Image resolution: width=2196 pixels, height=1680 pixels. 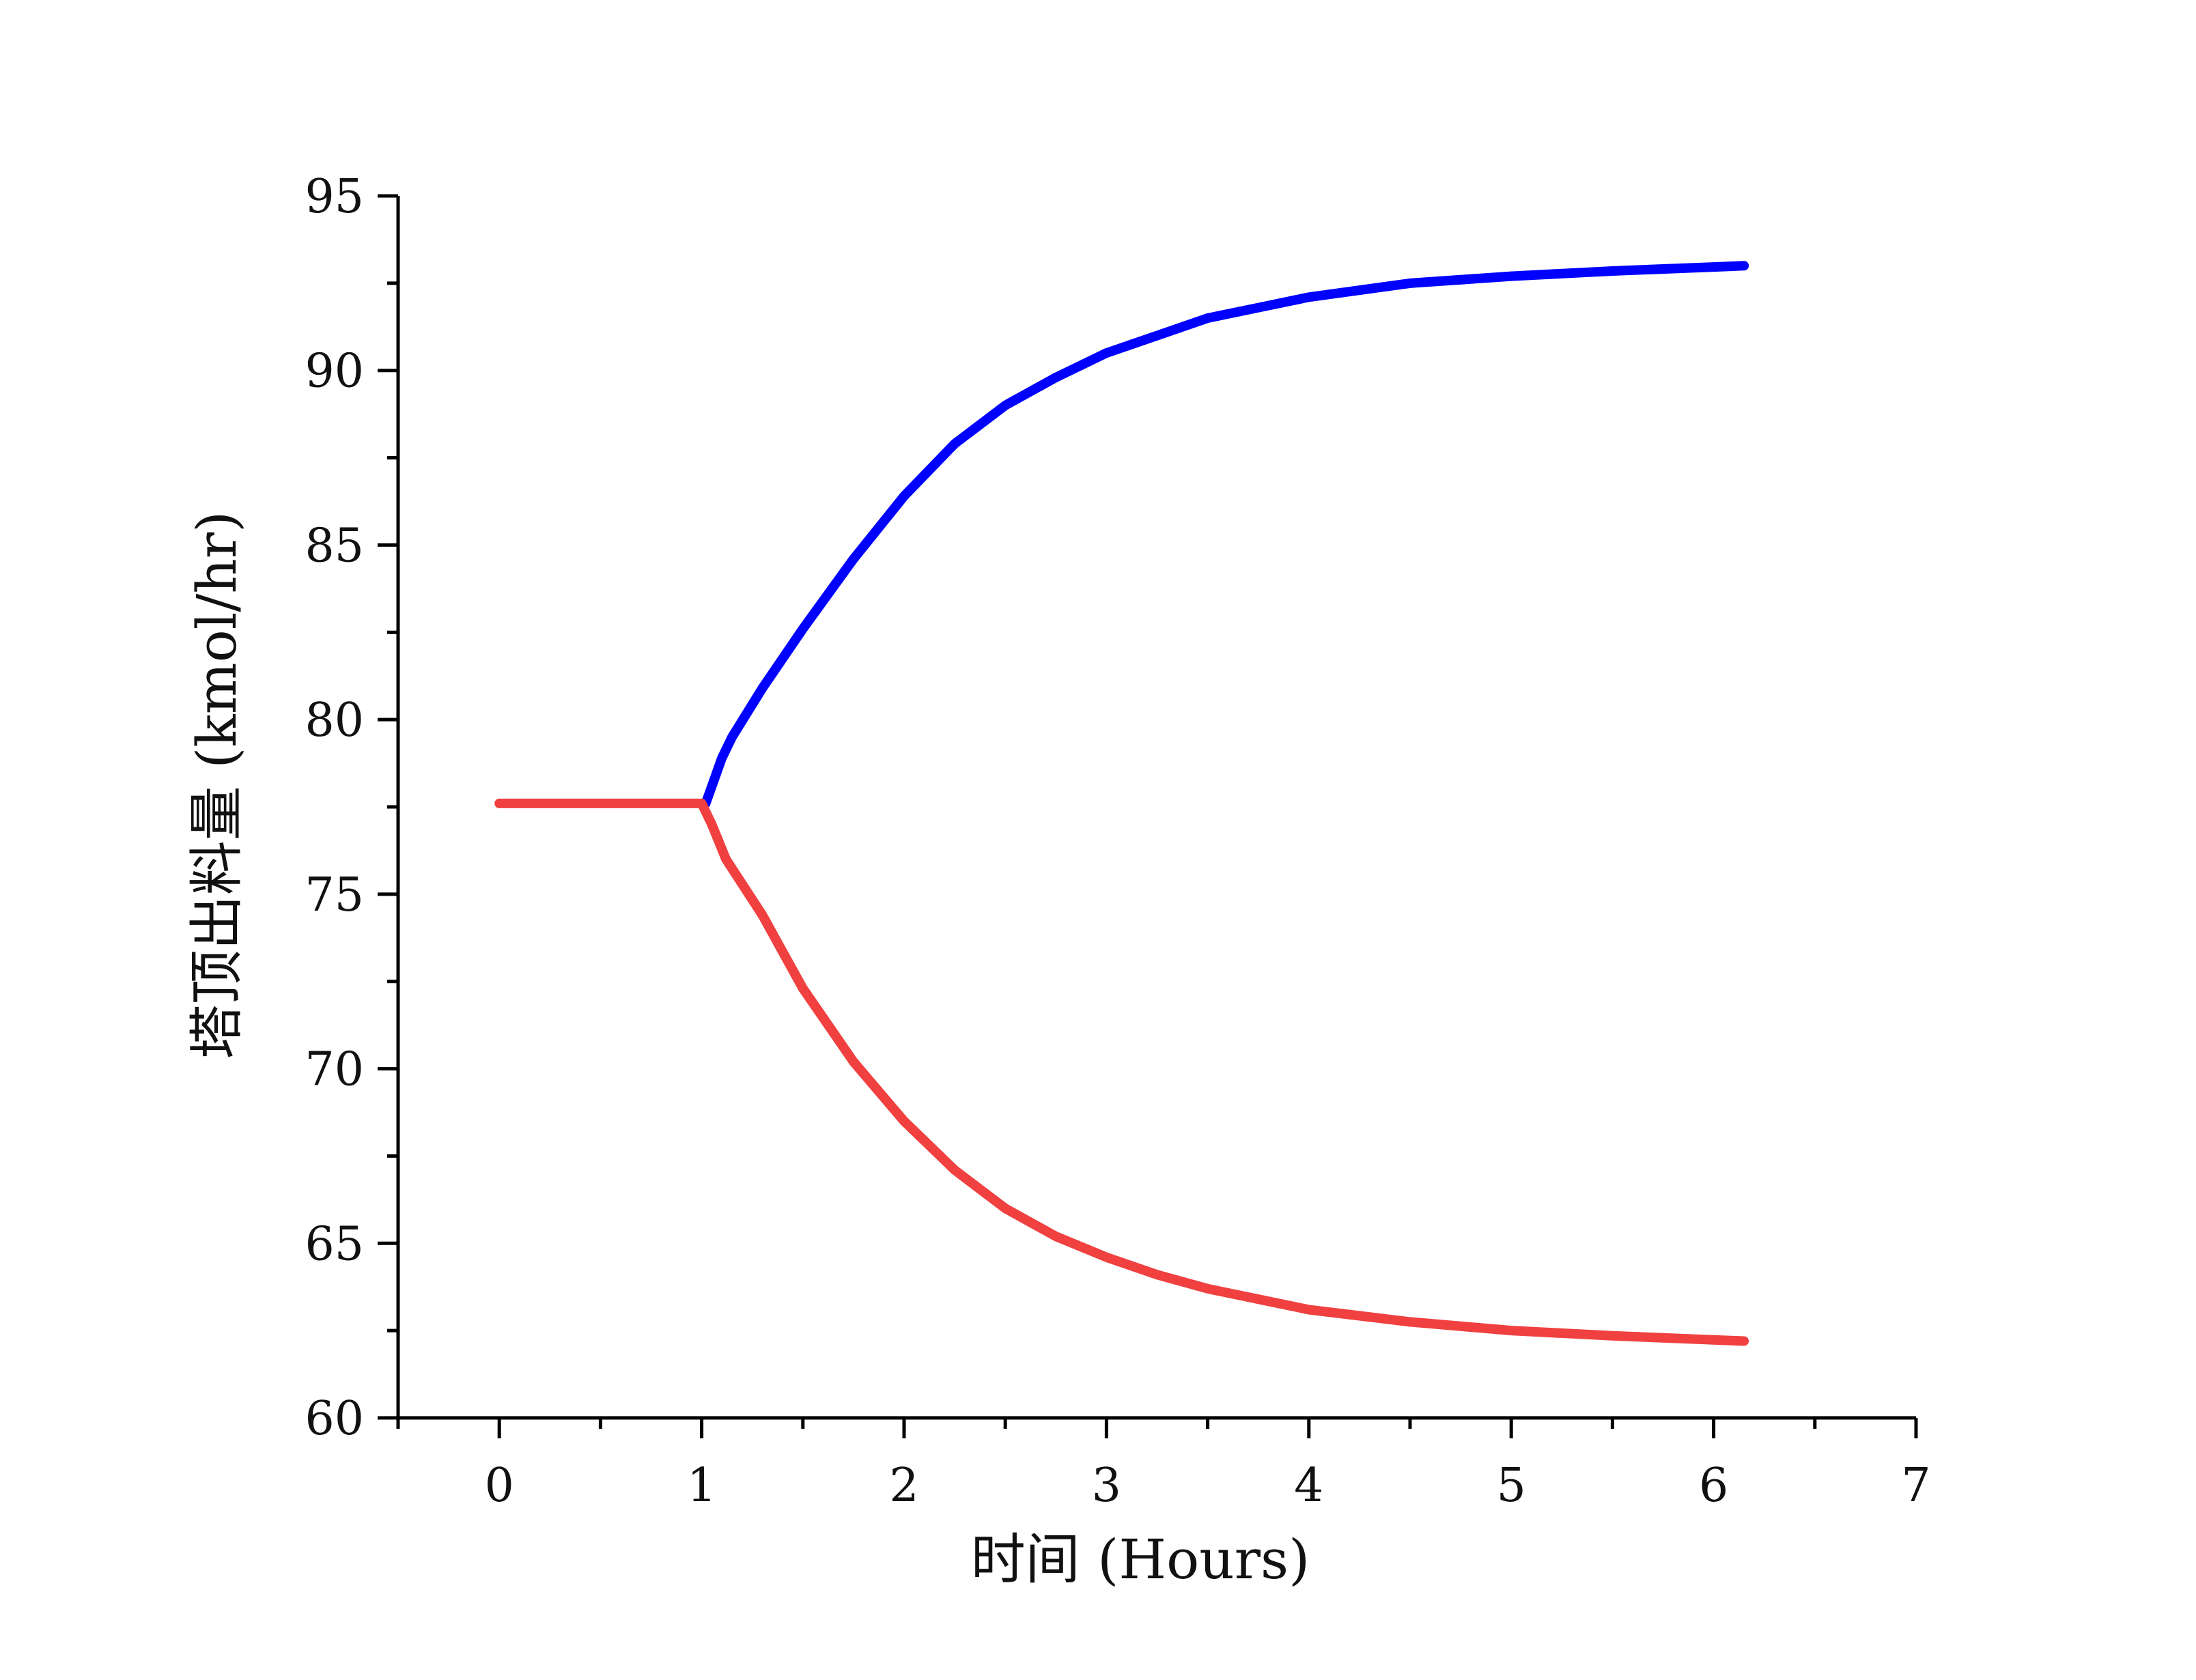 What do you see at coordinates (217, 785) in the screenshot?
I see `y-axis-title: 塔顶出料量 (kmol/hr)` at bounding box center [217, 785].